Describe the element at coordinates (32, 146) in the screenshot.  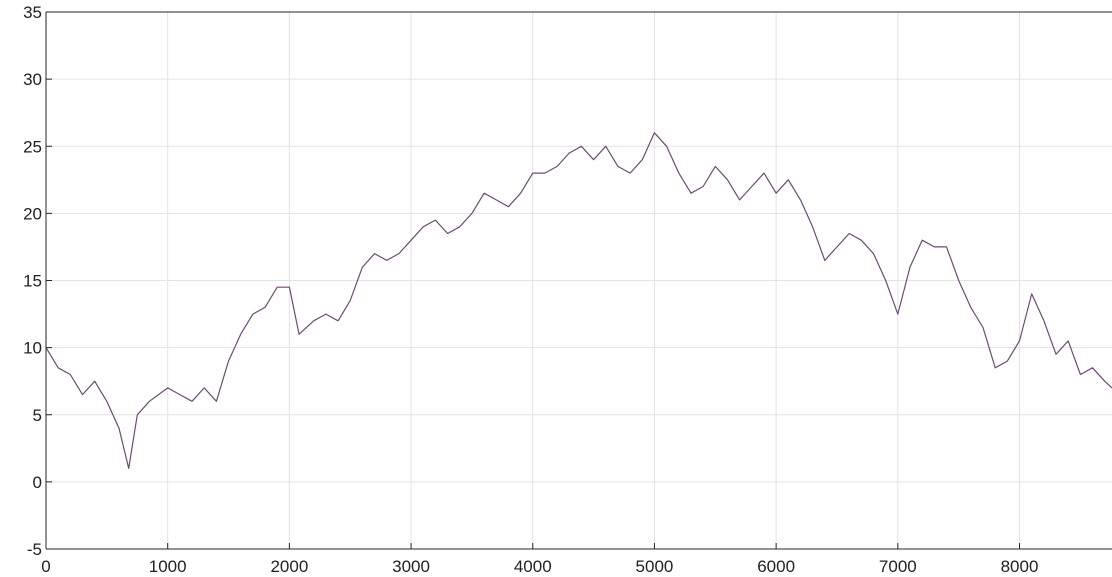
I see `y-tick-label: 25` at that location.